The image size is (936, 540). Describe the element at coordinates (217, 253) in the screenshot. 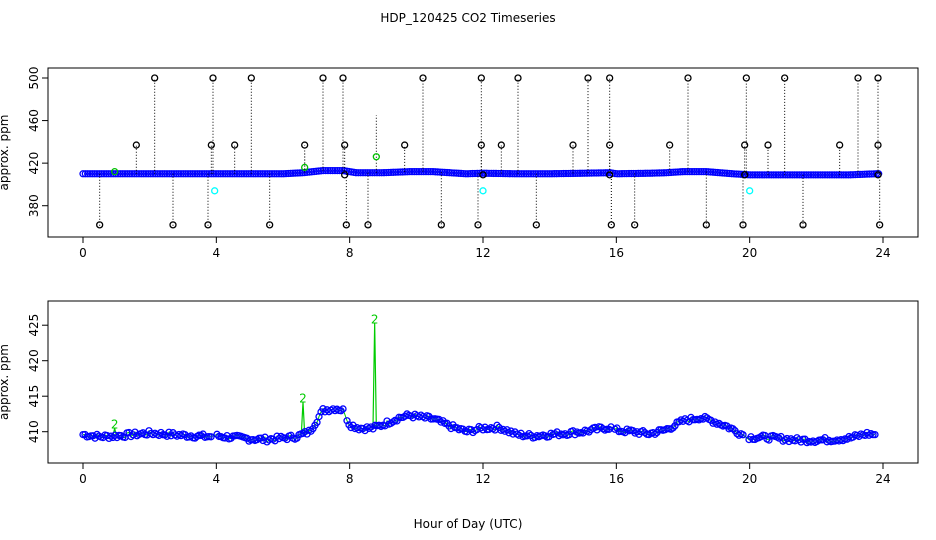

I see `x-tick-label: 4` at that location.